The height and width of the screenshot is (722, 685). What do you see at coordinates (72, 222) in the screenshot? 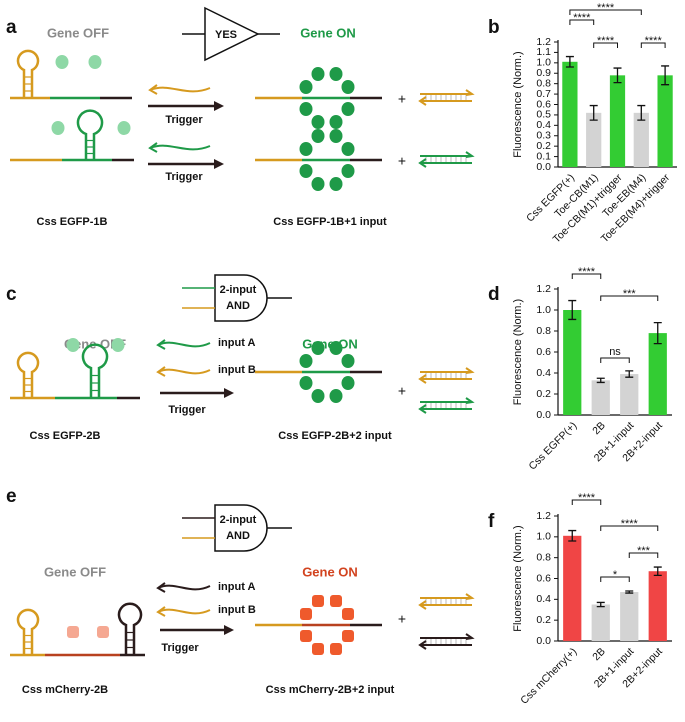
I see `construct-label: Css EGFP-1B` at bounding box center [72, 222].